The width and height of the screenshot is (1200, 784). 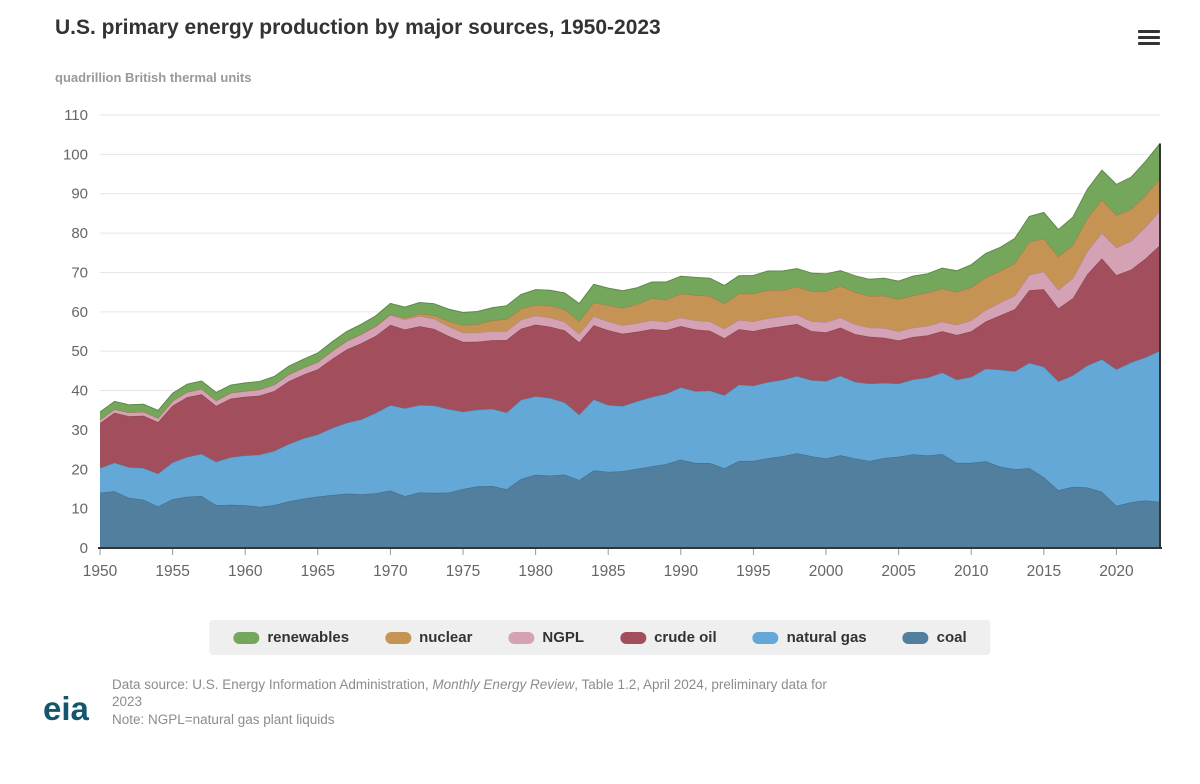 I want to click on x-axis-tick-label: 1960, so click(x=245, y=571).